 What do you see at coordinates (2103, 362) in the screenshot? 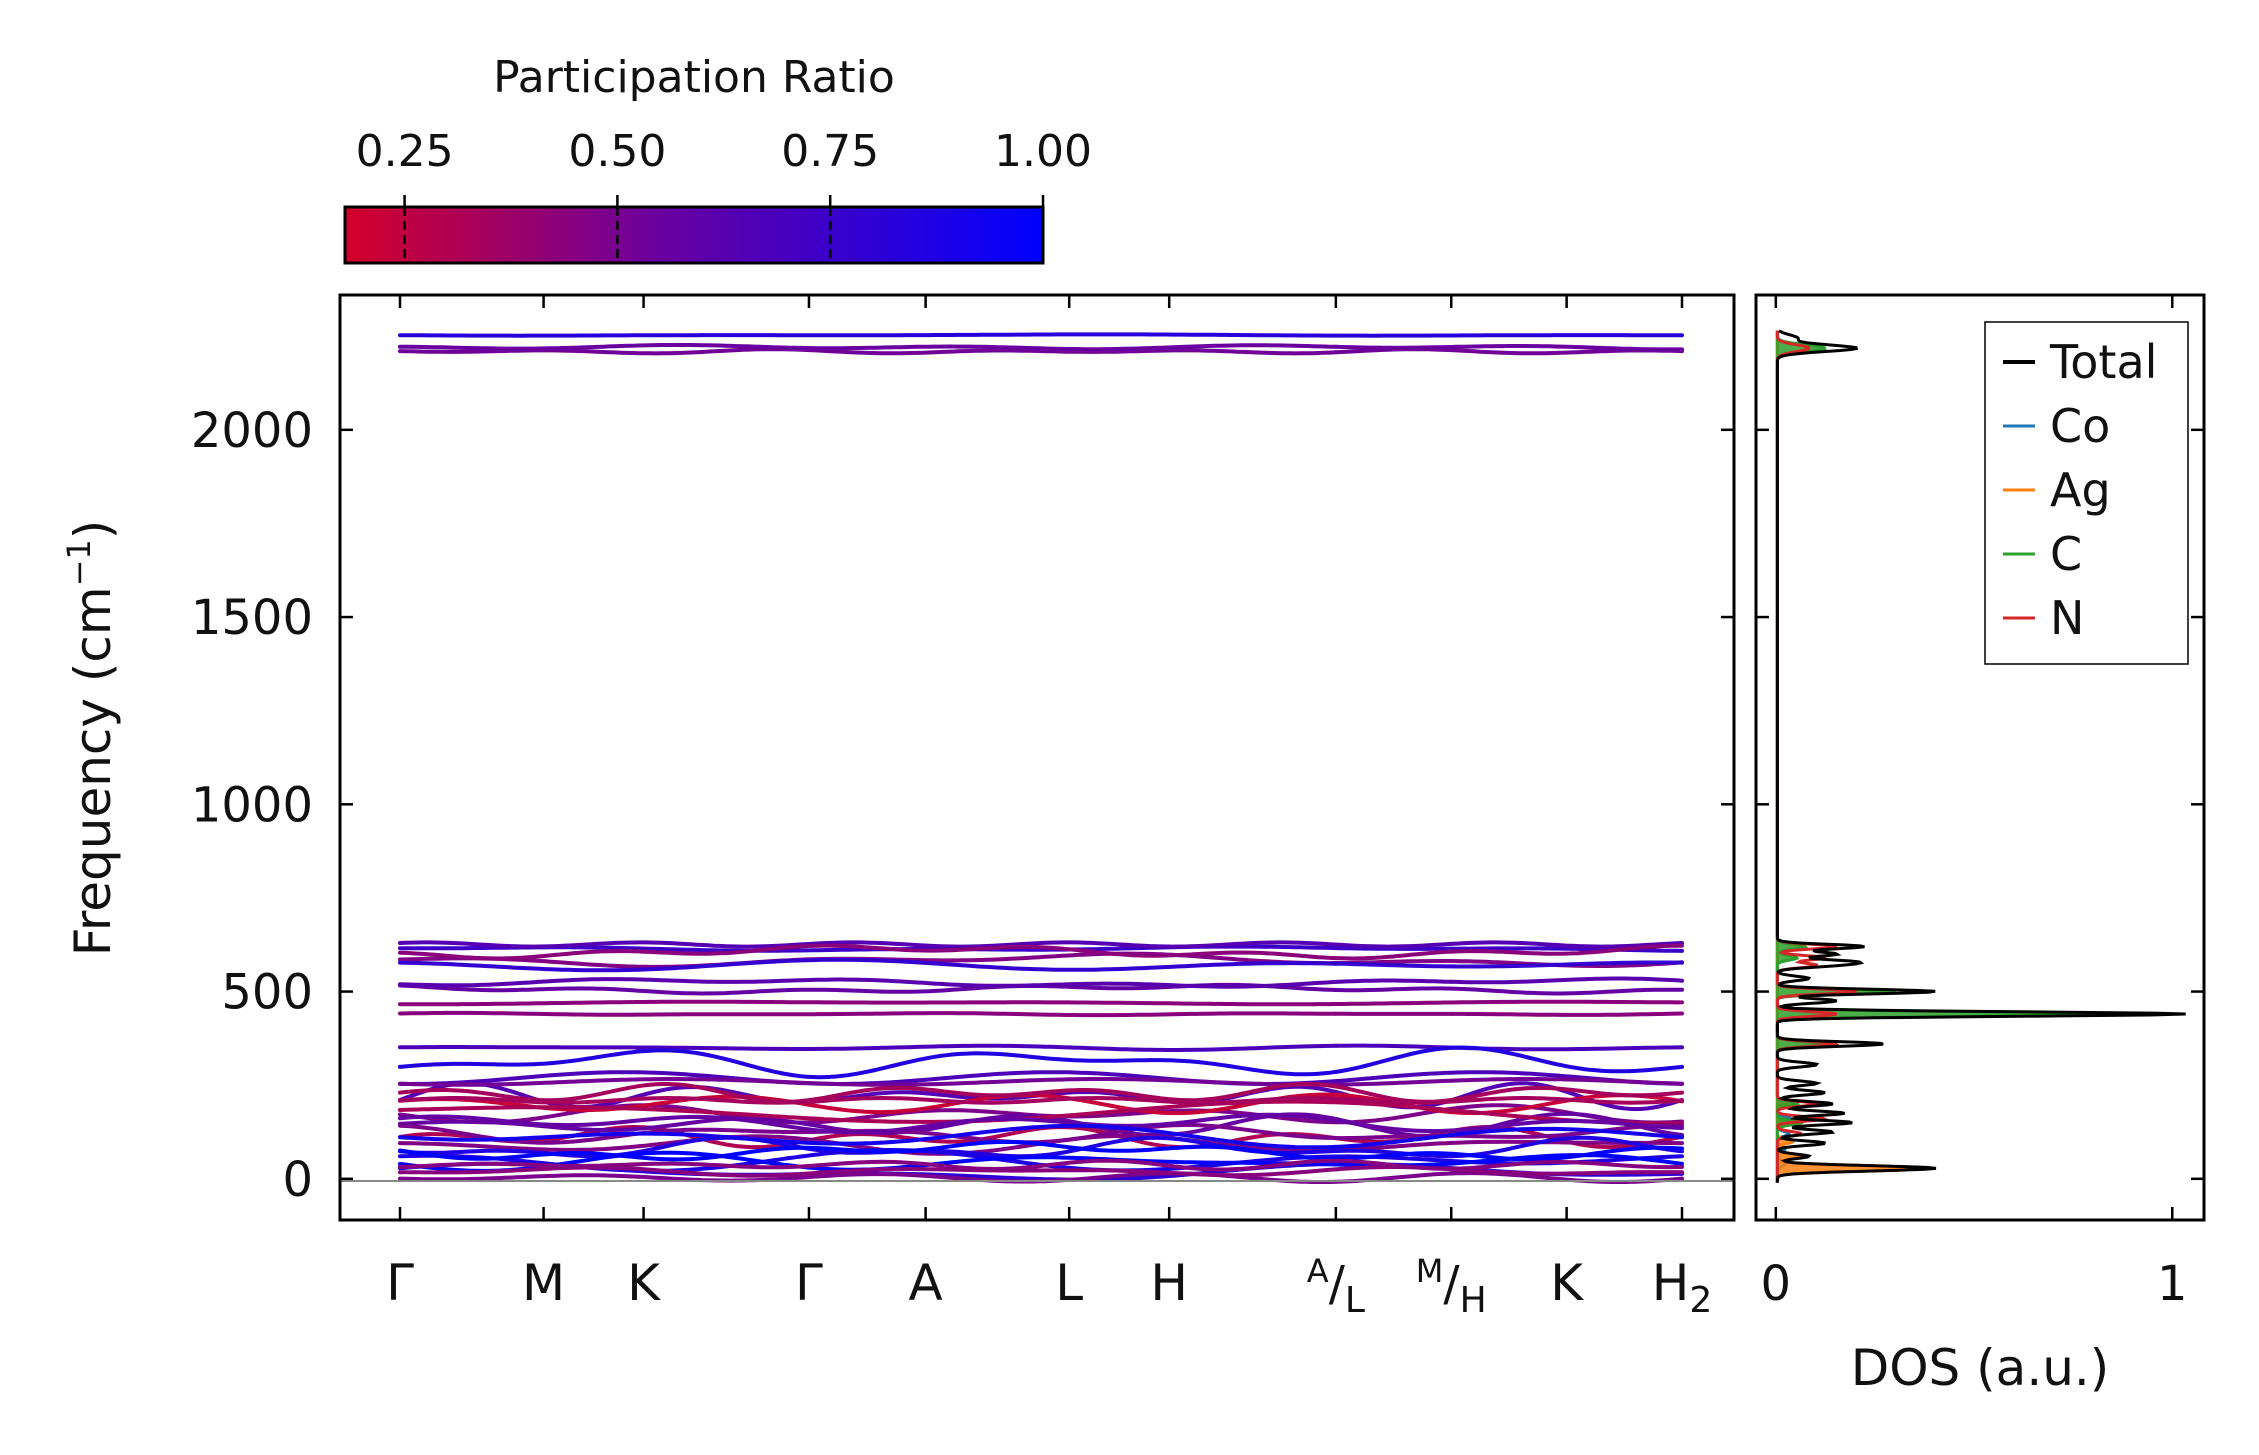
I see `legend-label-total: Total` at bounding box center [2103, 362].